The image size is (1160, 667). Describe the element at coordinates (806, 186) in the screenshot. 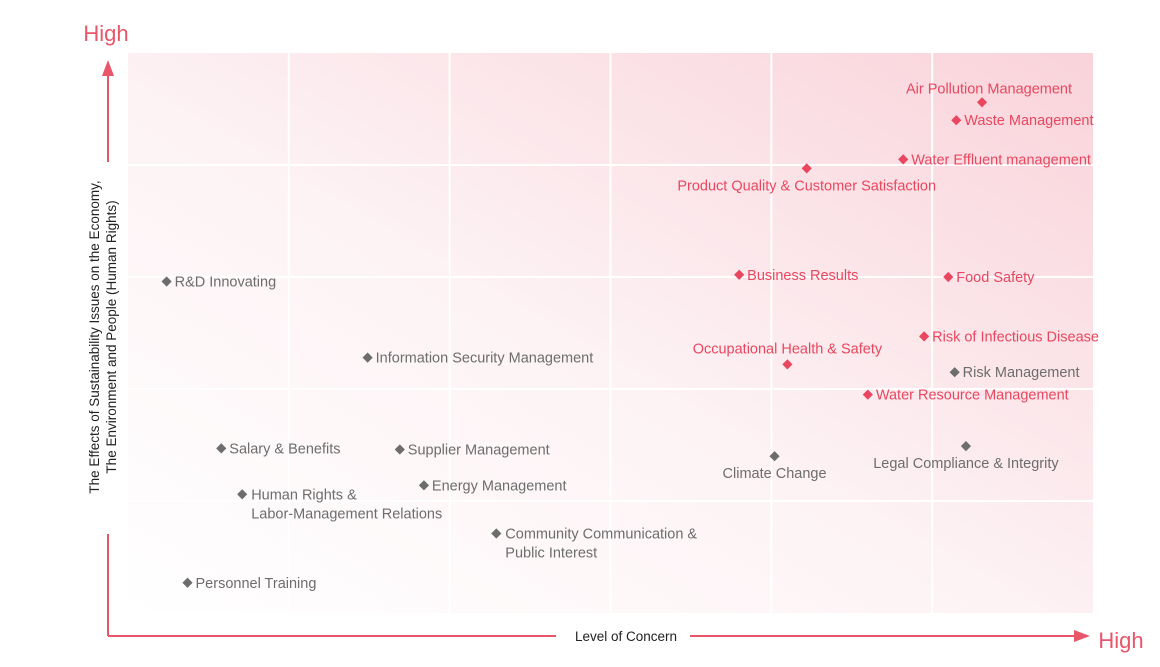

I see `data-point-label: Product Quality & Customer Satisfaction` at that location.